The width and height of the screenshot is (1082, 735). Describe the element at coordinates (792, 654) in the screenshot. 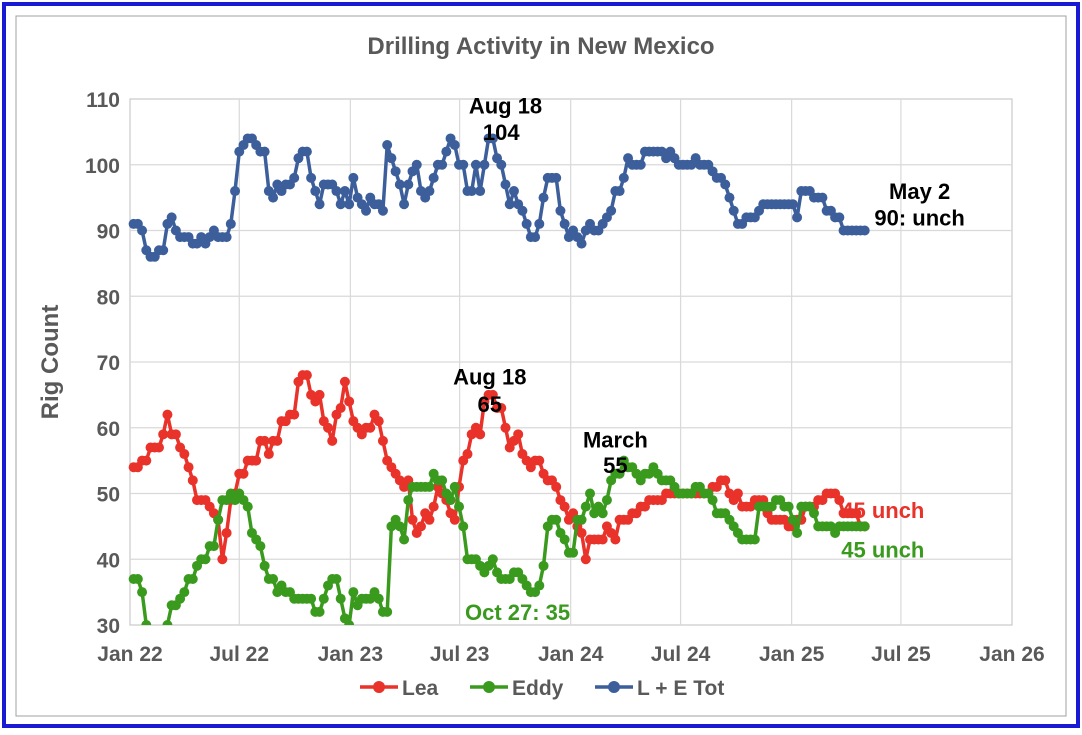

I see `x-tick-label: Jan 25` at that location.